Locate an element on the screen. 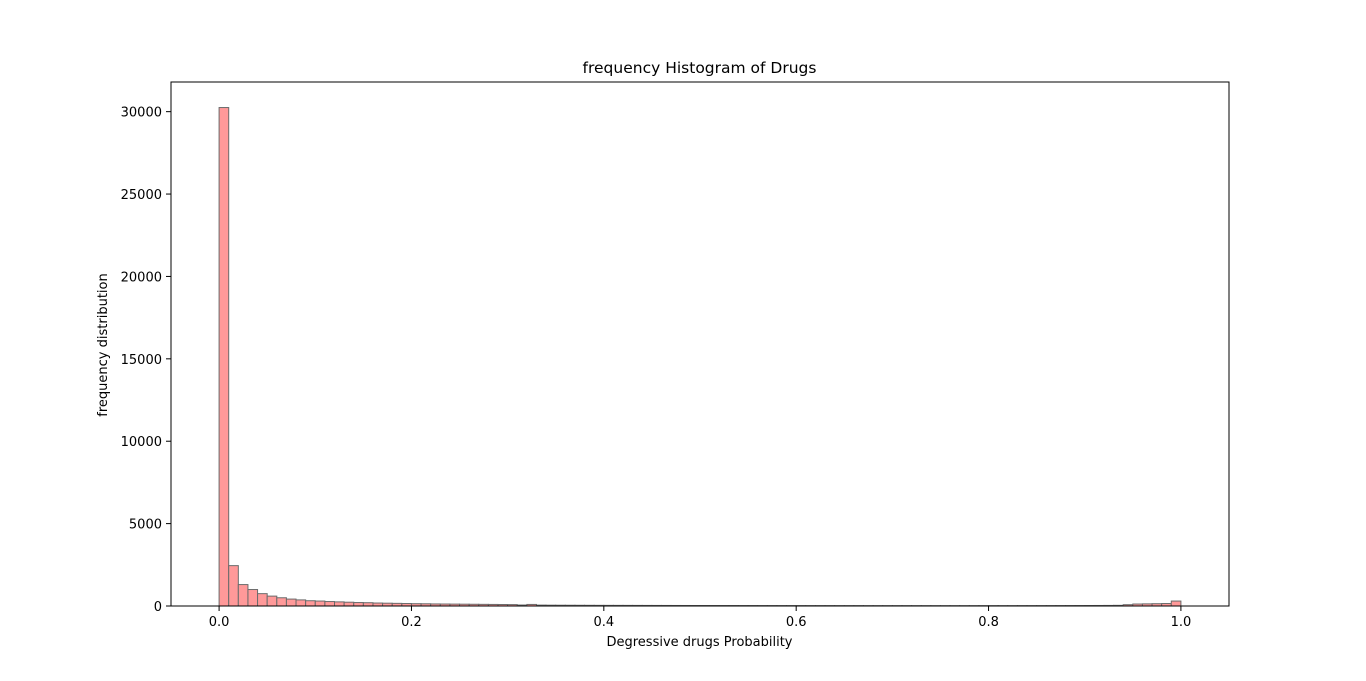 Image resolution: width=1366 pixels, height=681 pixels. x-axis: 0.0 0.2 0.4 0.6 0.8 1.0 is located at coordinates (700, 618).